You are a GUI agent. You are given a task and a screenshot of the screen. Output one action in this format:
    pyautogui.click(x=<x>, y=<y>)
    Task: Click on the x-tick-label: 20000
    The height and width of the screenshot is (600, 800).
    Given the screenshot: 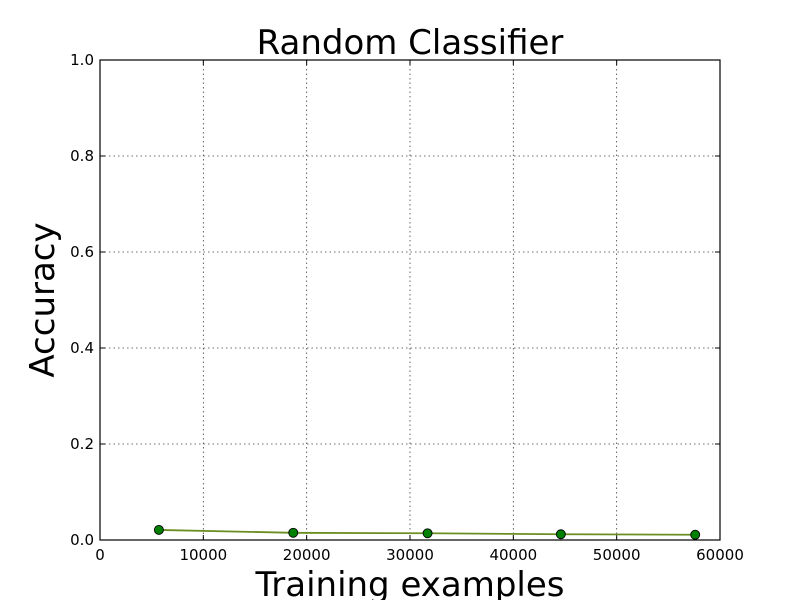 What is the action you would take?
    pyautogui.click(x=307, y=555)
    